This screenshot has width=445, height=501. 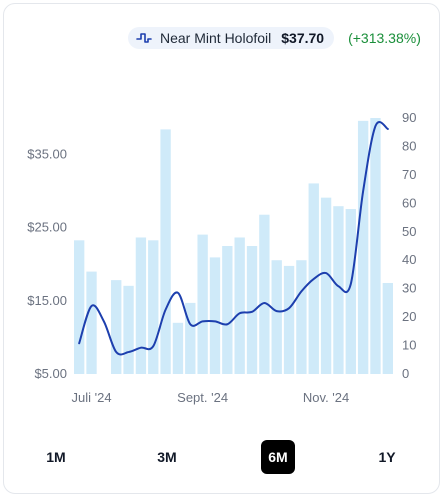 What do you see at coordinates (409, 245) in the screenshot?
I see `right-axis: 0 10 20 30 40 50 60 70 80 90` at bounding box center [409, 245].